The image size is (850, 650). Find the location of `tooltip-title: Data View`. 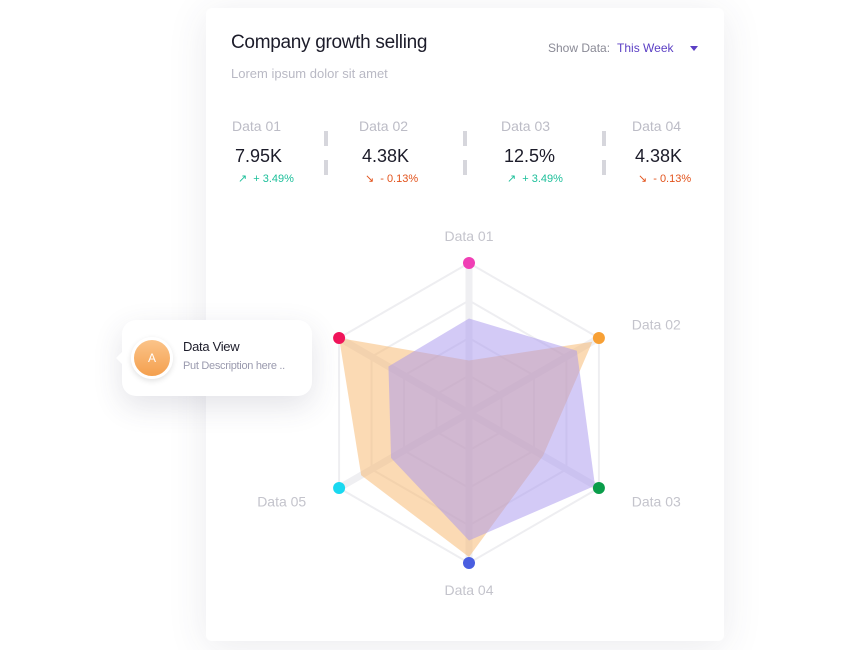

tooltip-title: Data View is located at coordinates (211, 346).